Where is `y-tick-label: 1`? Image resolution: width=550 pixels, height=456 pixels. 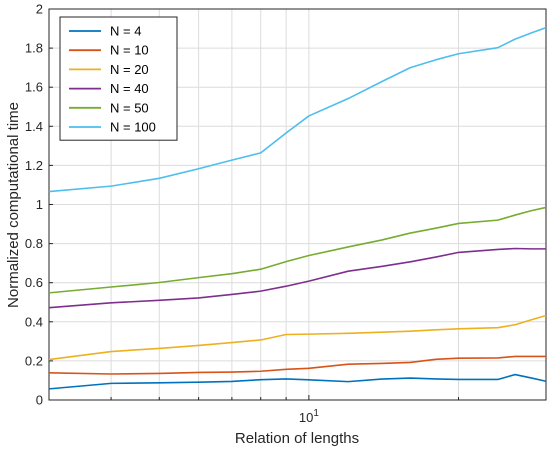
y-tick-label: 1 is located at coordinates (39, 204).